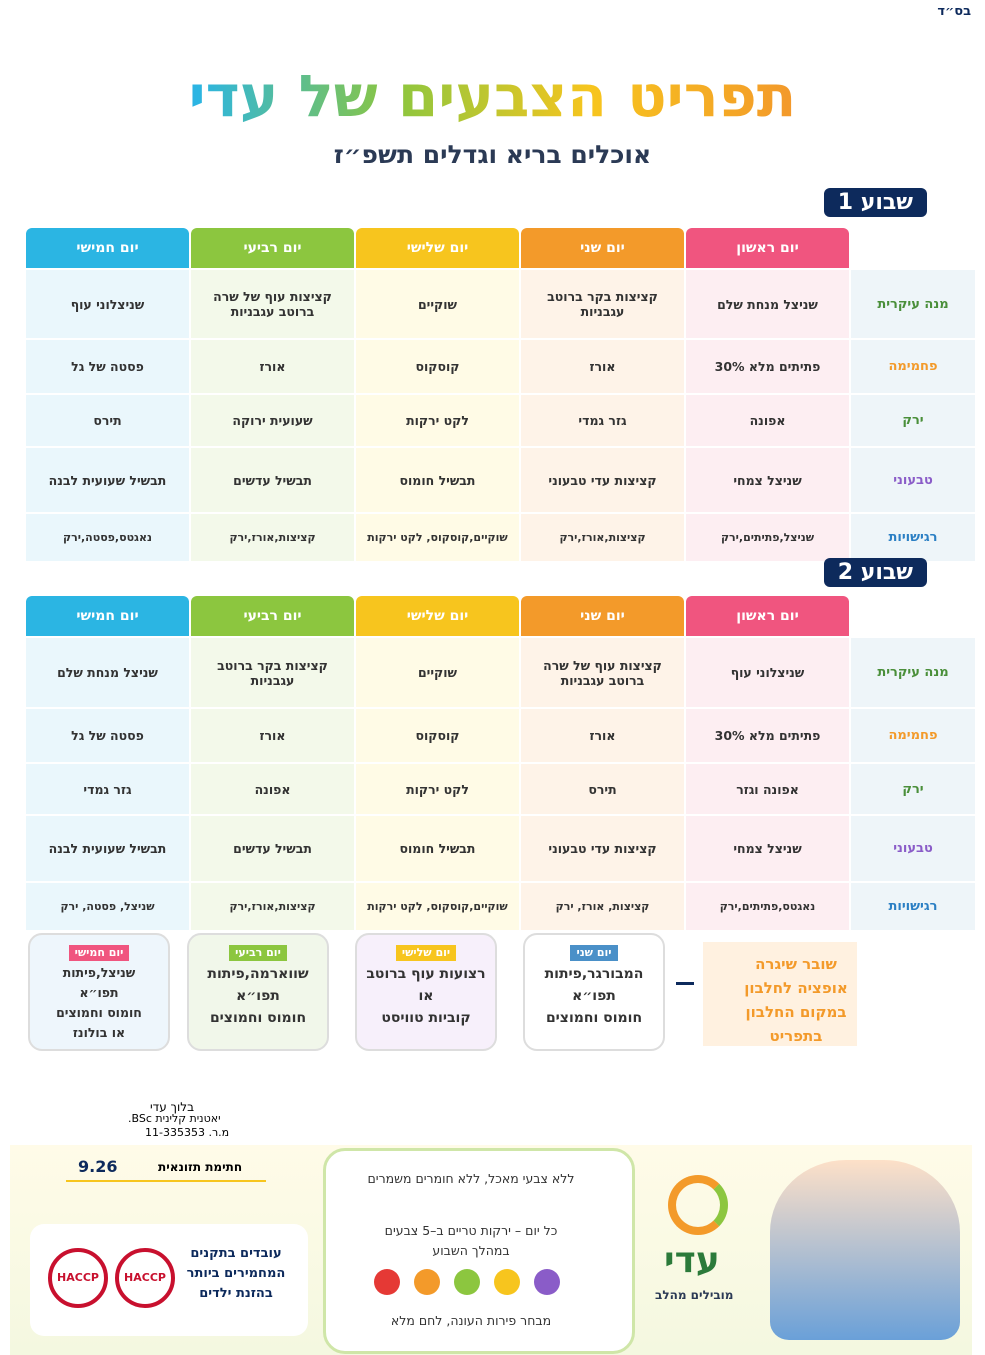 Image resolution: width=985 pixels, height=1355 pixels. What do you see at coordinates (698, 1205) in the screenshot?
I see `logo-mark` at bounding box center [698, 1205].